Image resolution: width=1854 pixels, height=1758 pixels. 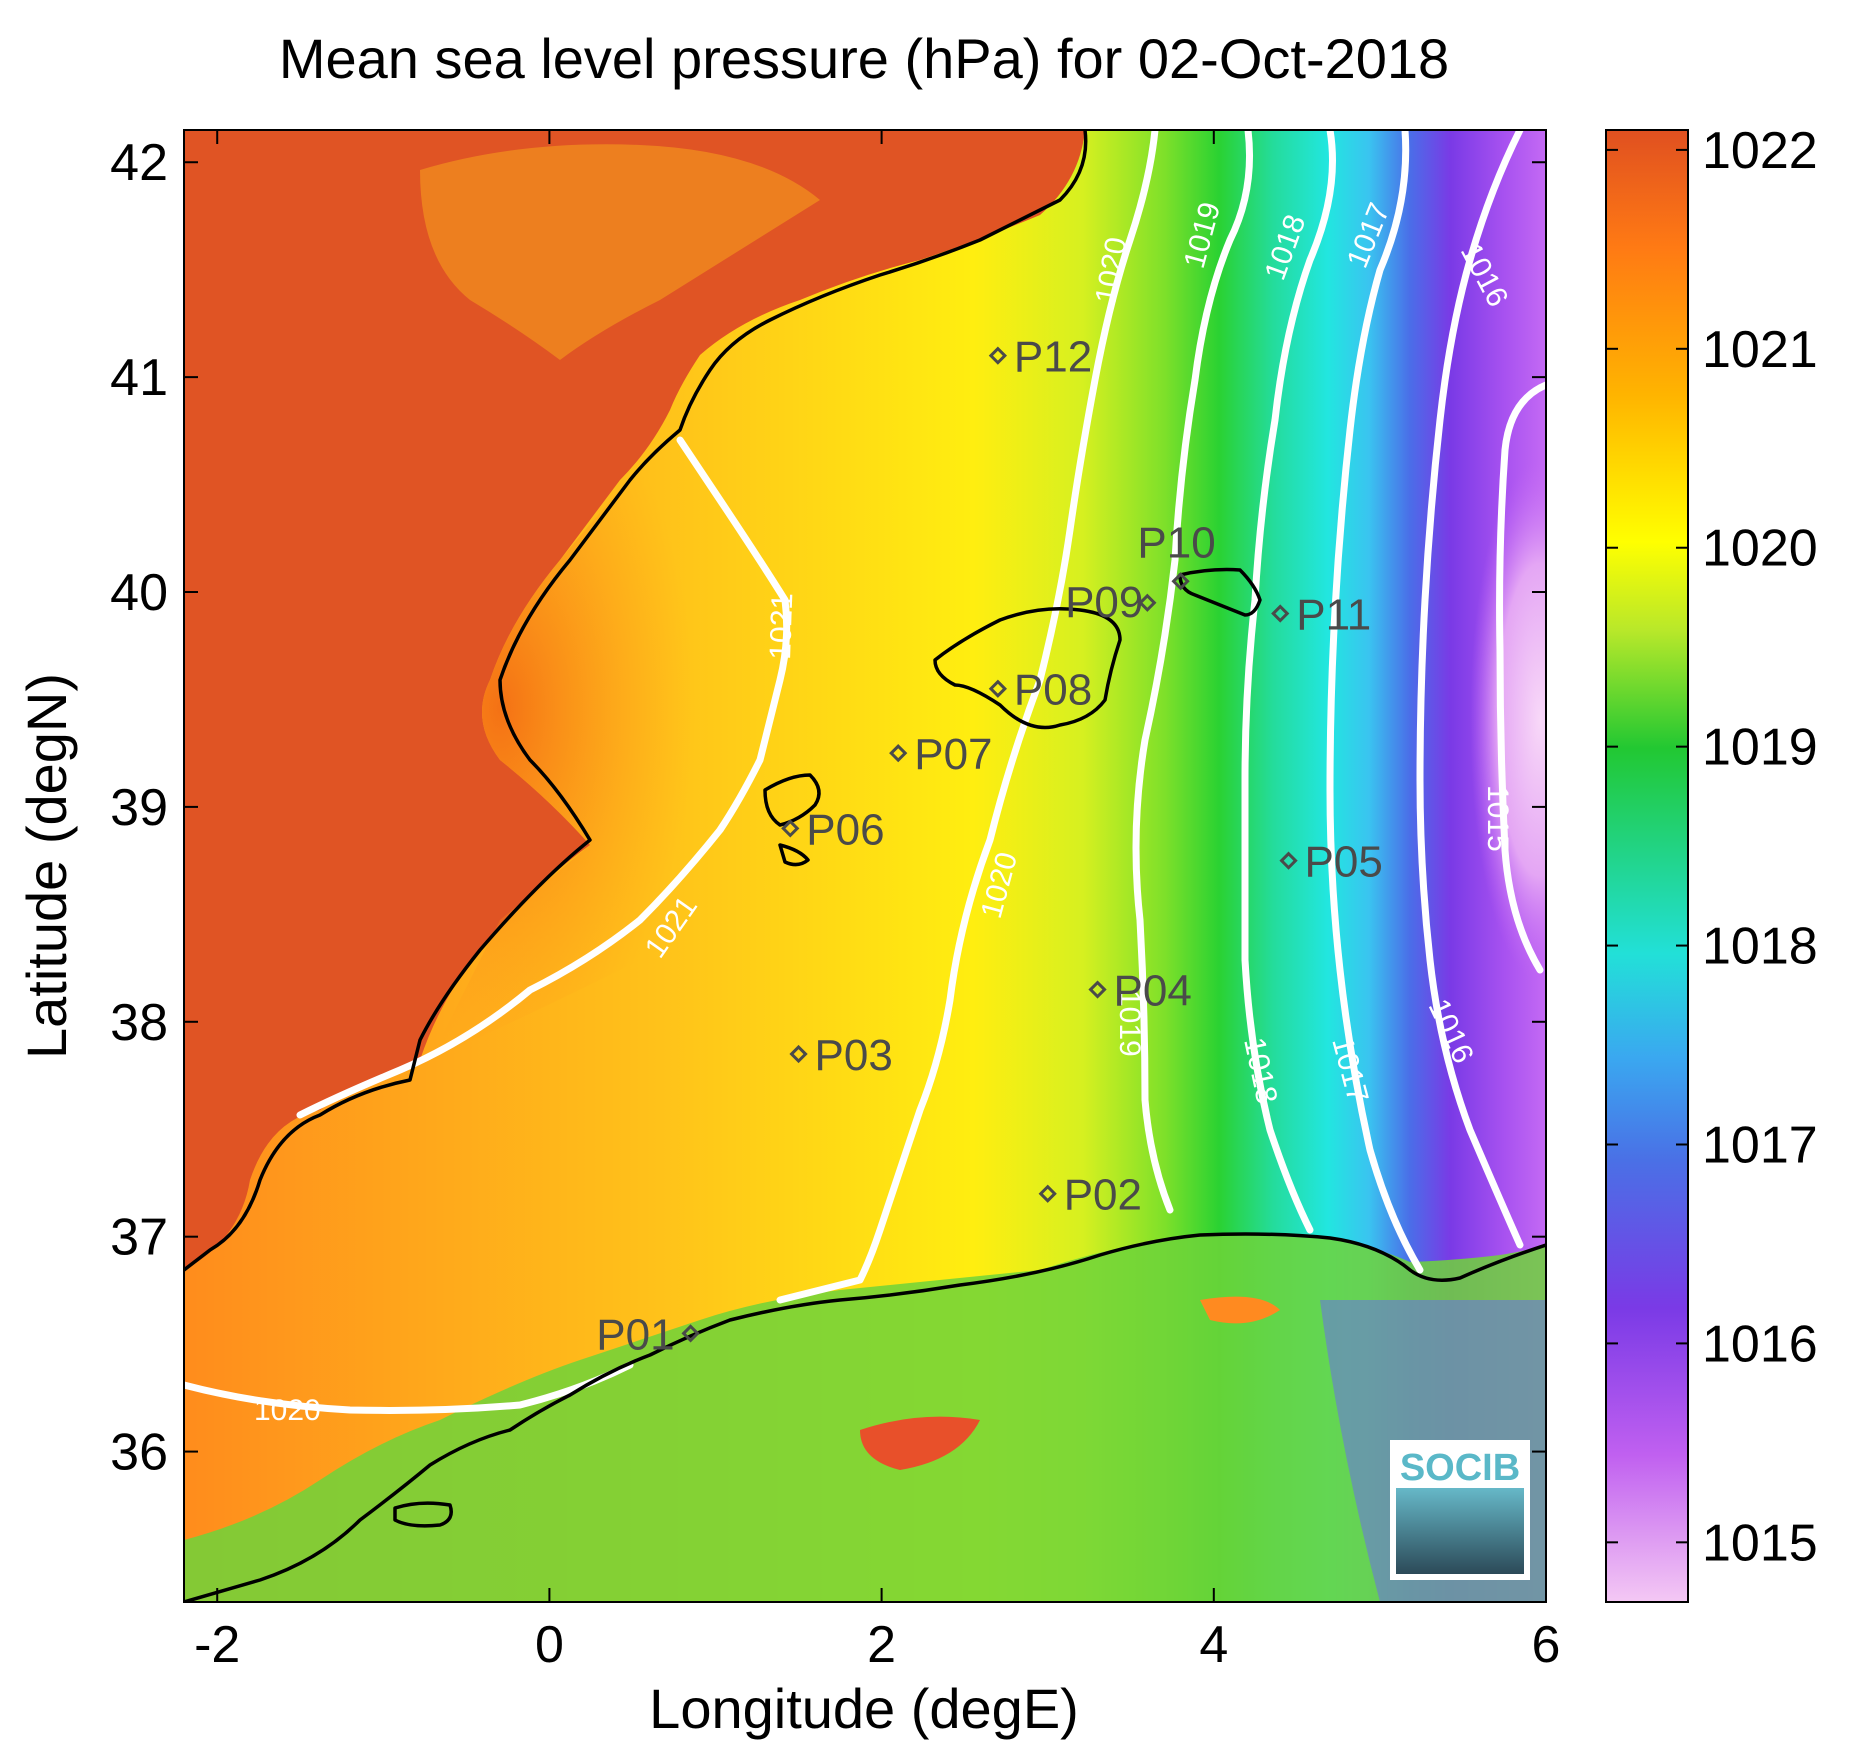 I want to click on station-label: P07, so click(x=953, y=754).